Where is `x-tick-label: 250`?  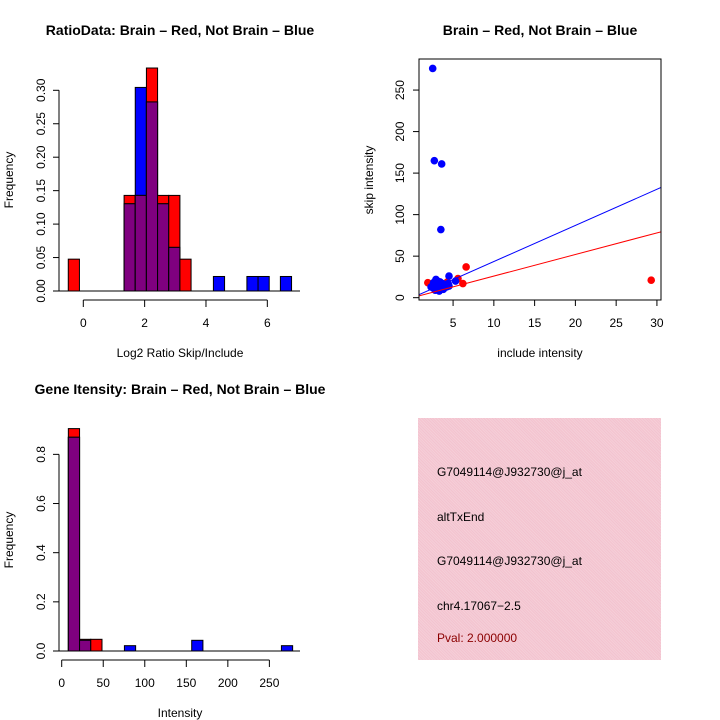
x-tick-label: 250 is located at coordinates (269, 683).